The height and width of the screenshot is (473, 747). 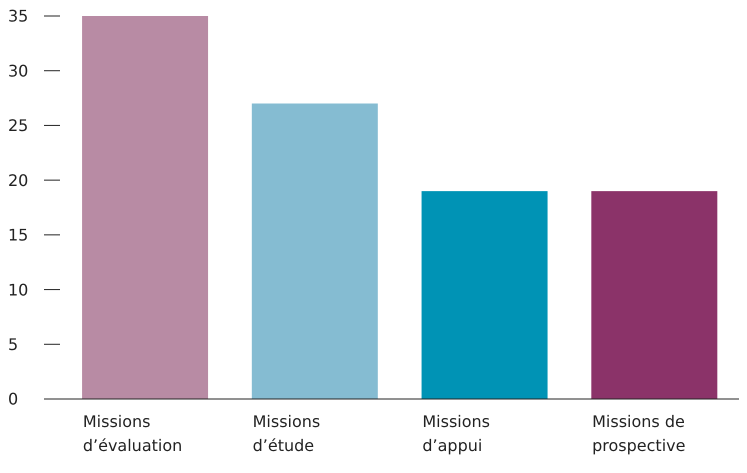 What do you see at coordinates (18, 290) in the screenshot?
I see `y-tick-label: 10` at bounding box center [18, 290].